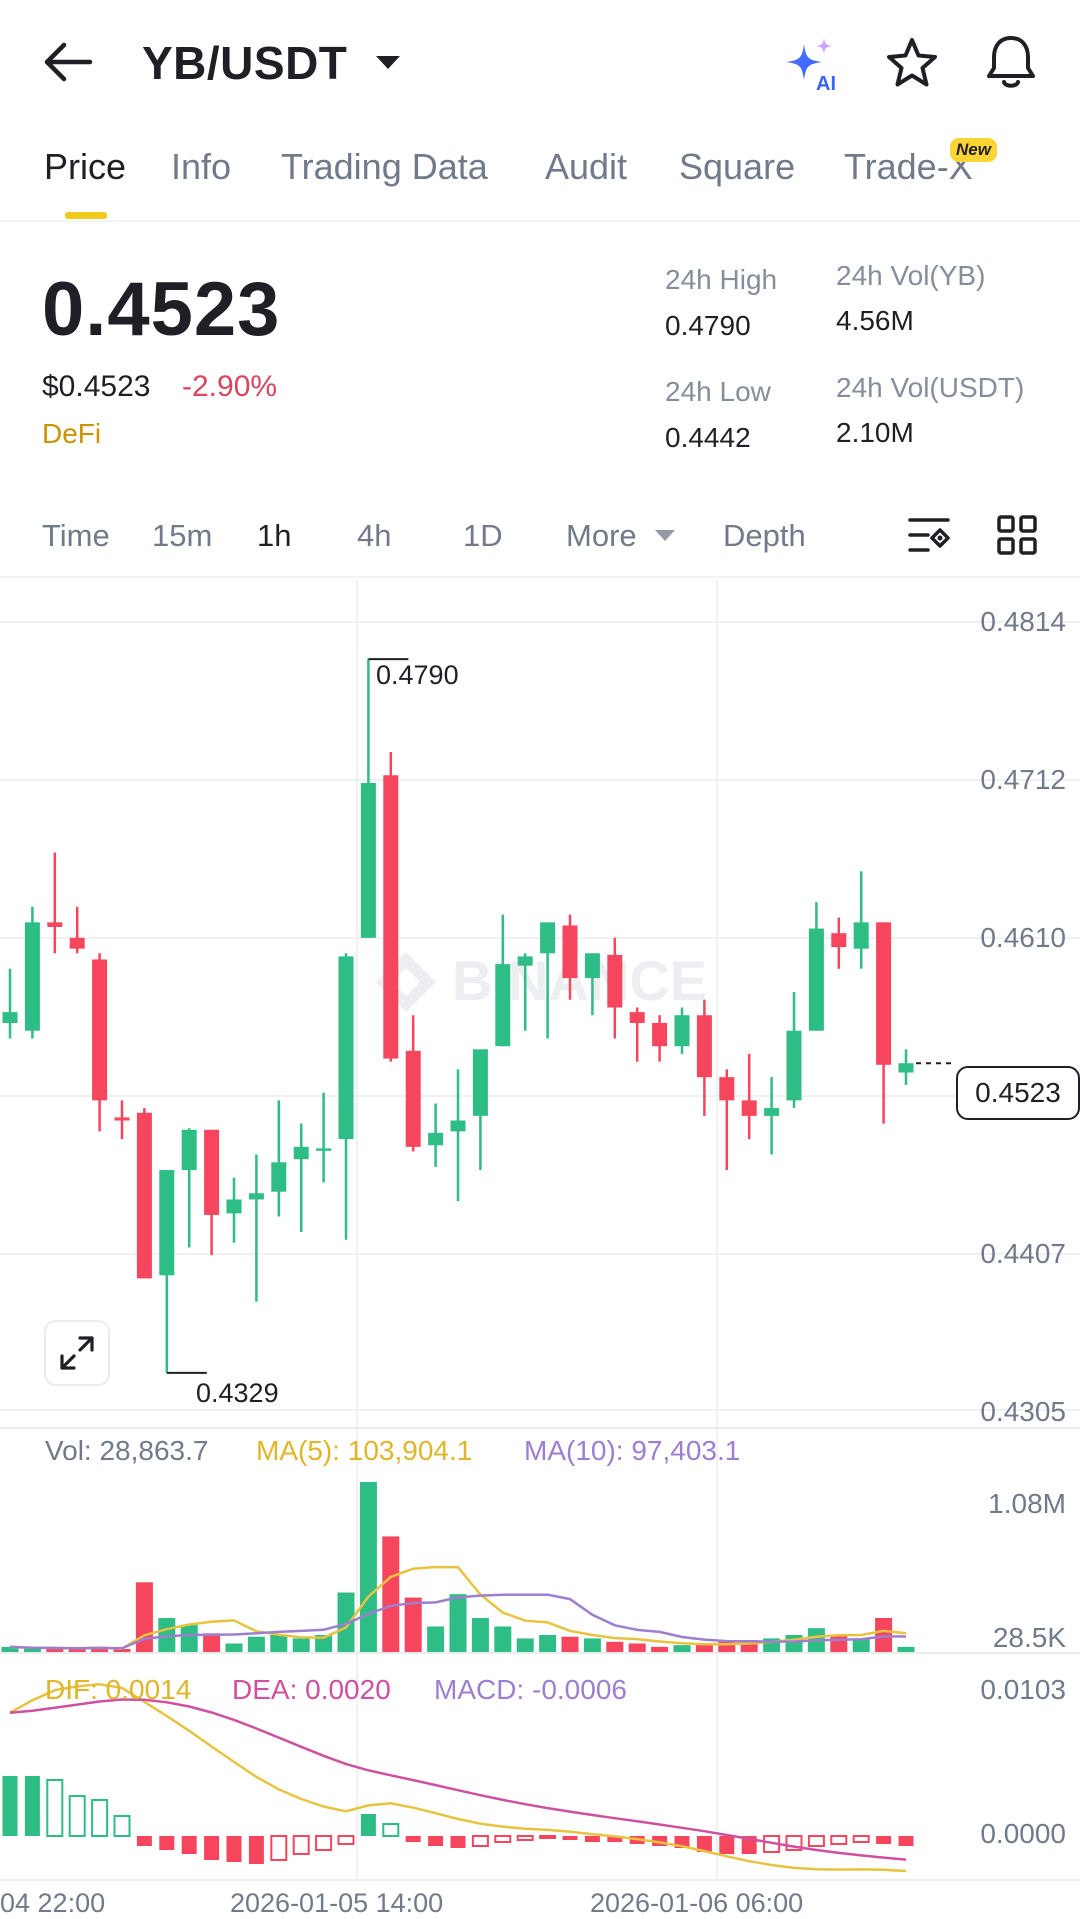 Image resolution: width=1080 pixels, height=1919 pixels. What do you see at coordinates (718, 391) in the screenshot?
I see `low-label: 24h Low` at bounding box center [718, 391].